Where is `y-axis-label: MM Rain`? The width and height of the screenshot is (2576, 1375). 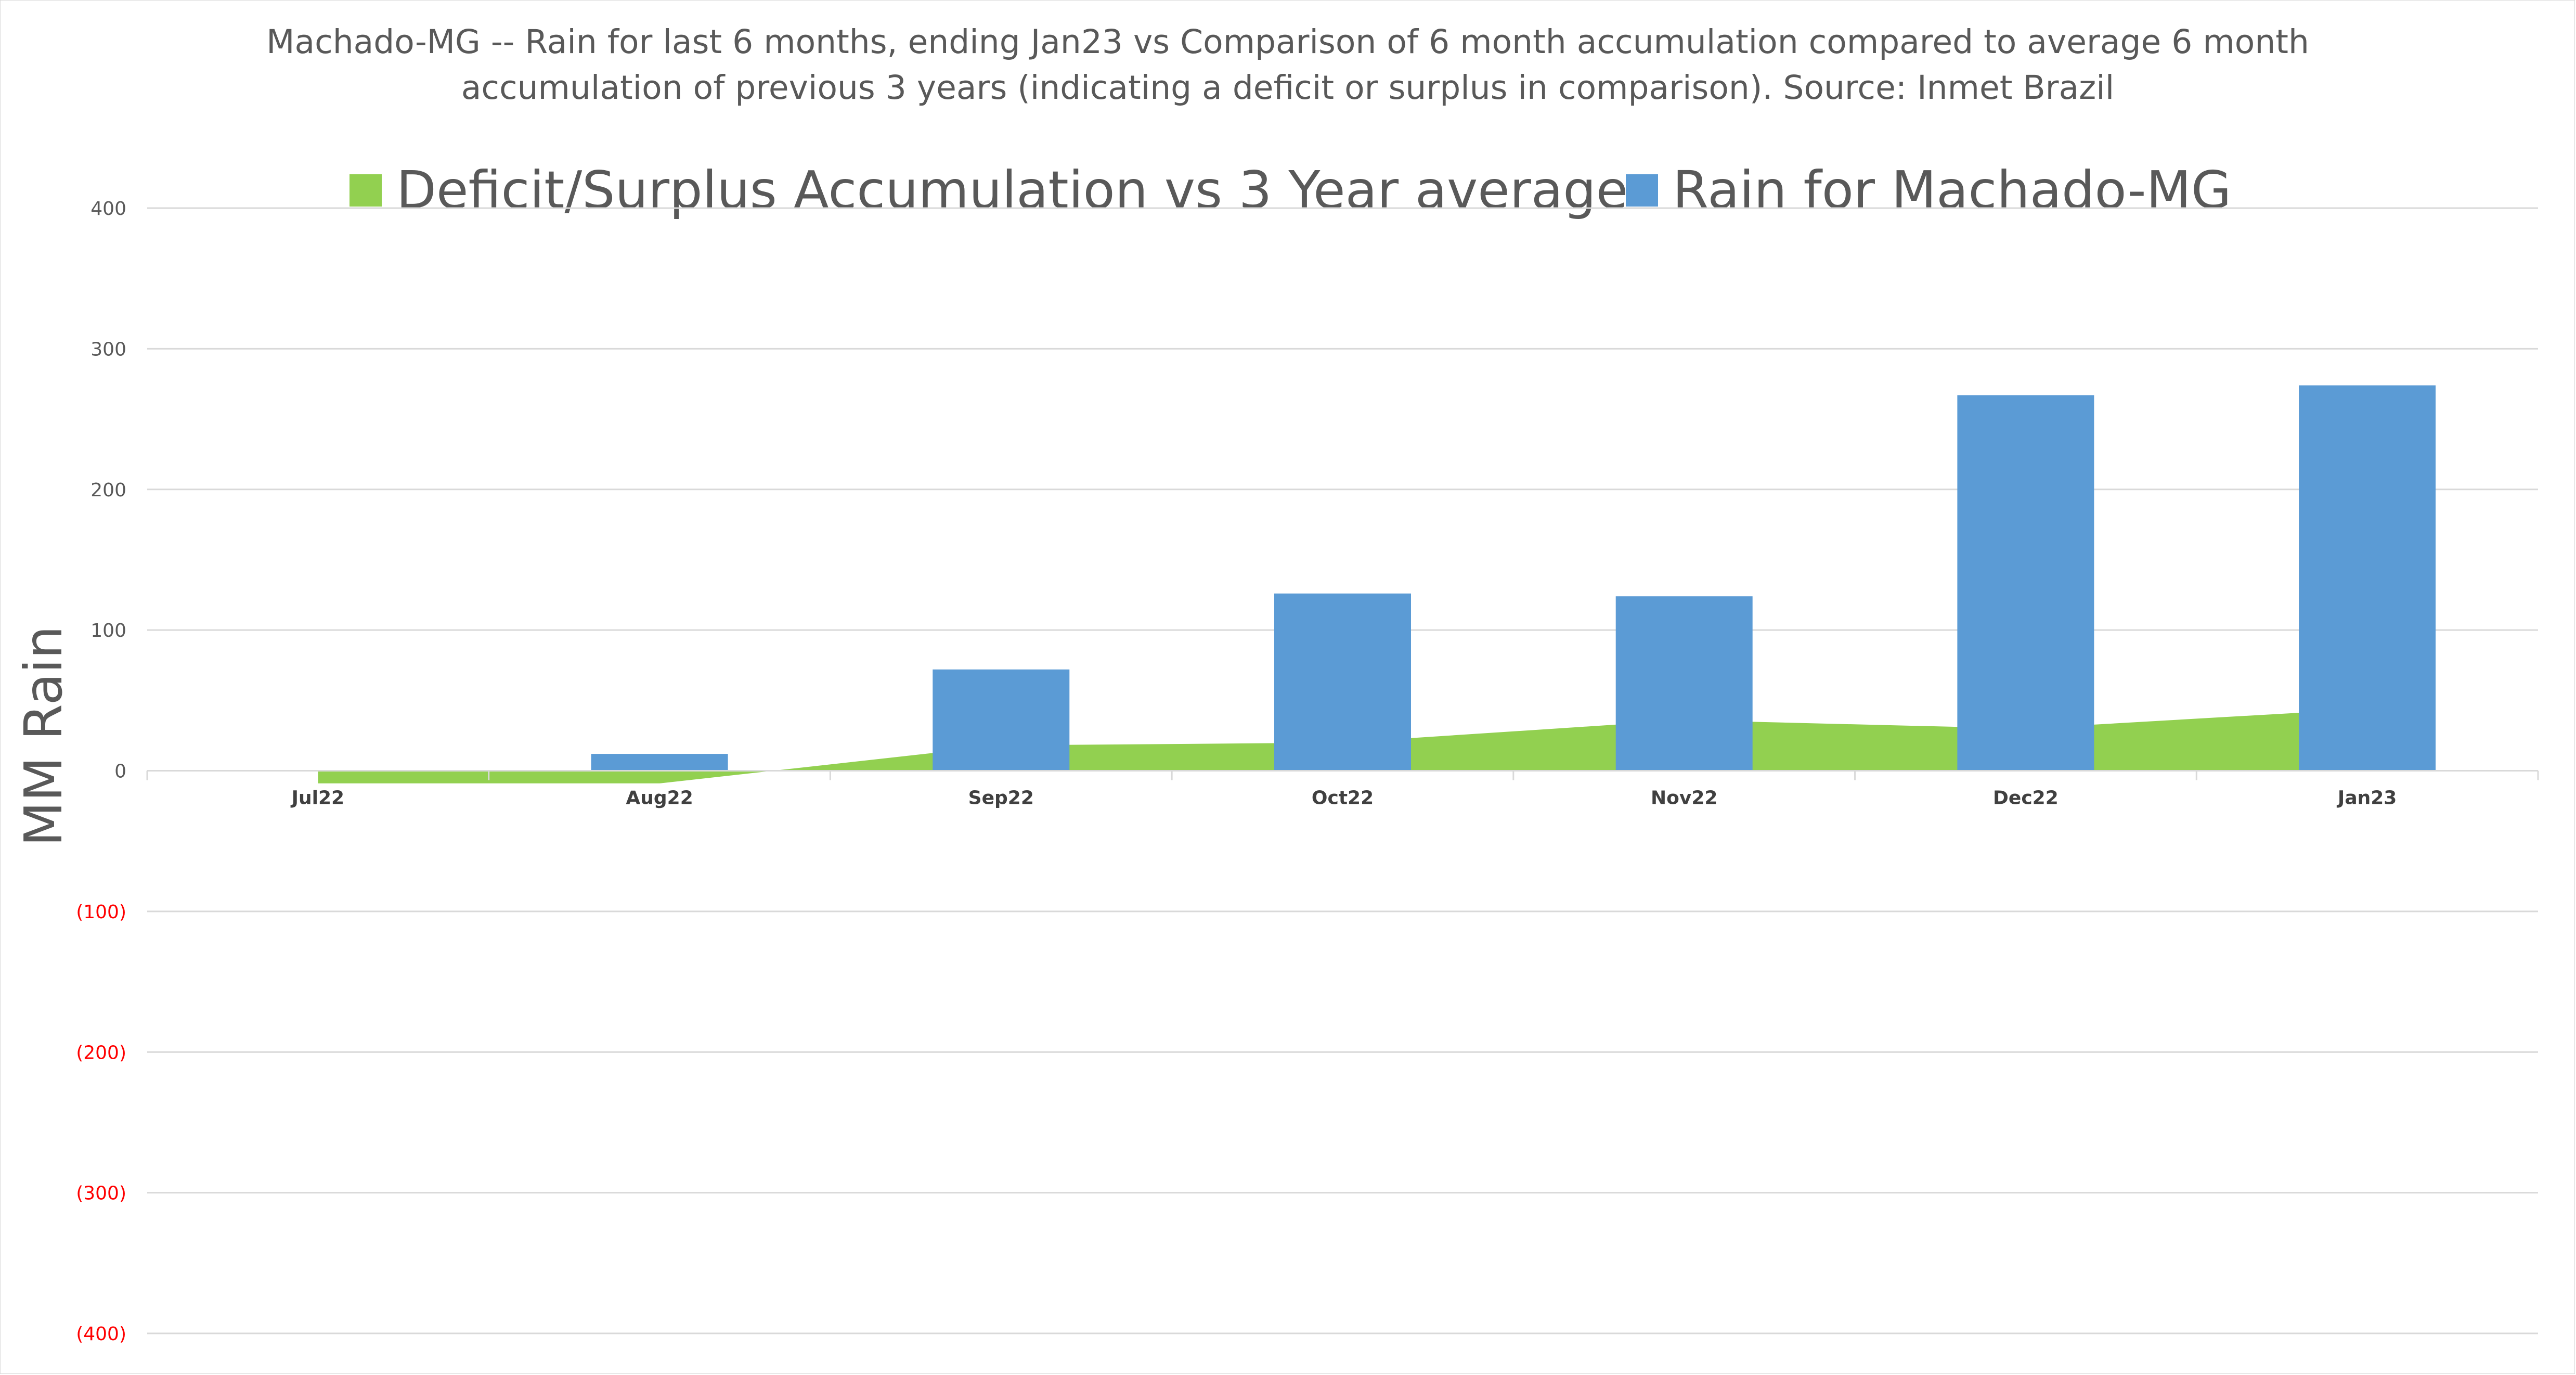
y-axis-label: MM Rain is located at coordinates (43, 736).